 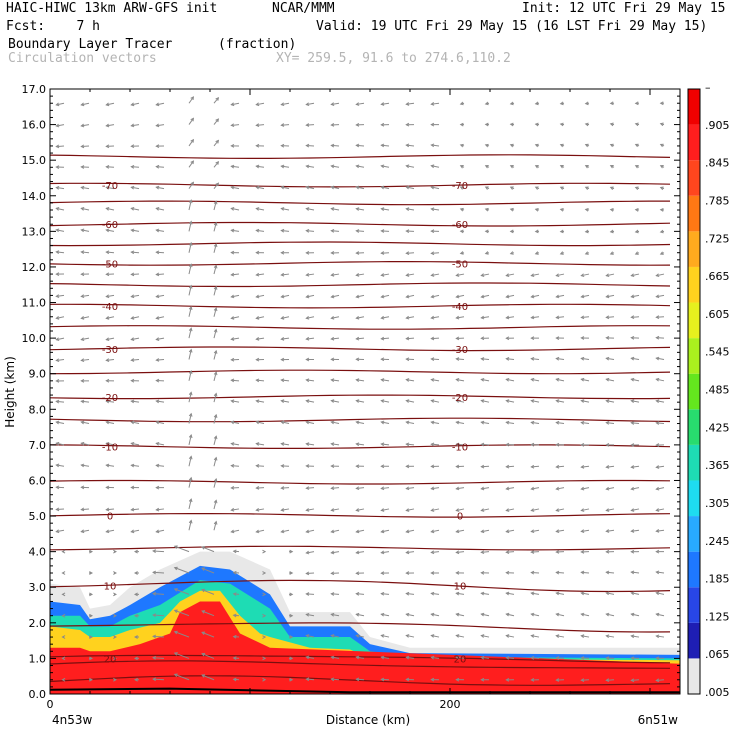 I want to click on colorbar-label: .305, so click(x=717, y=503).